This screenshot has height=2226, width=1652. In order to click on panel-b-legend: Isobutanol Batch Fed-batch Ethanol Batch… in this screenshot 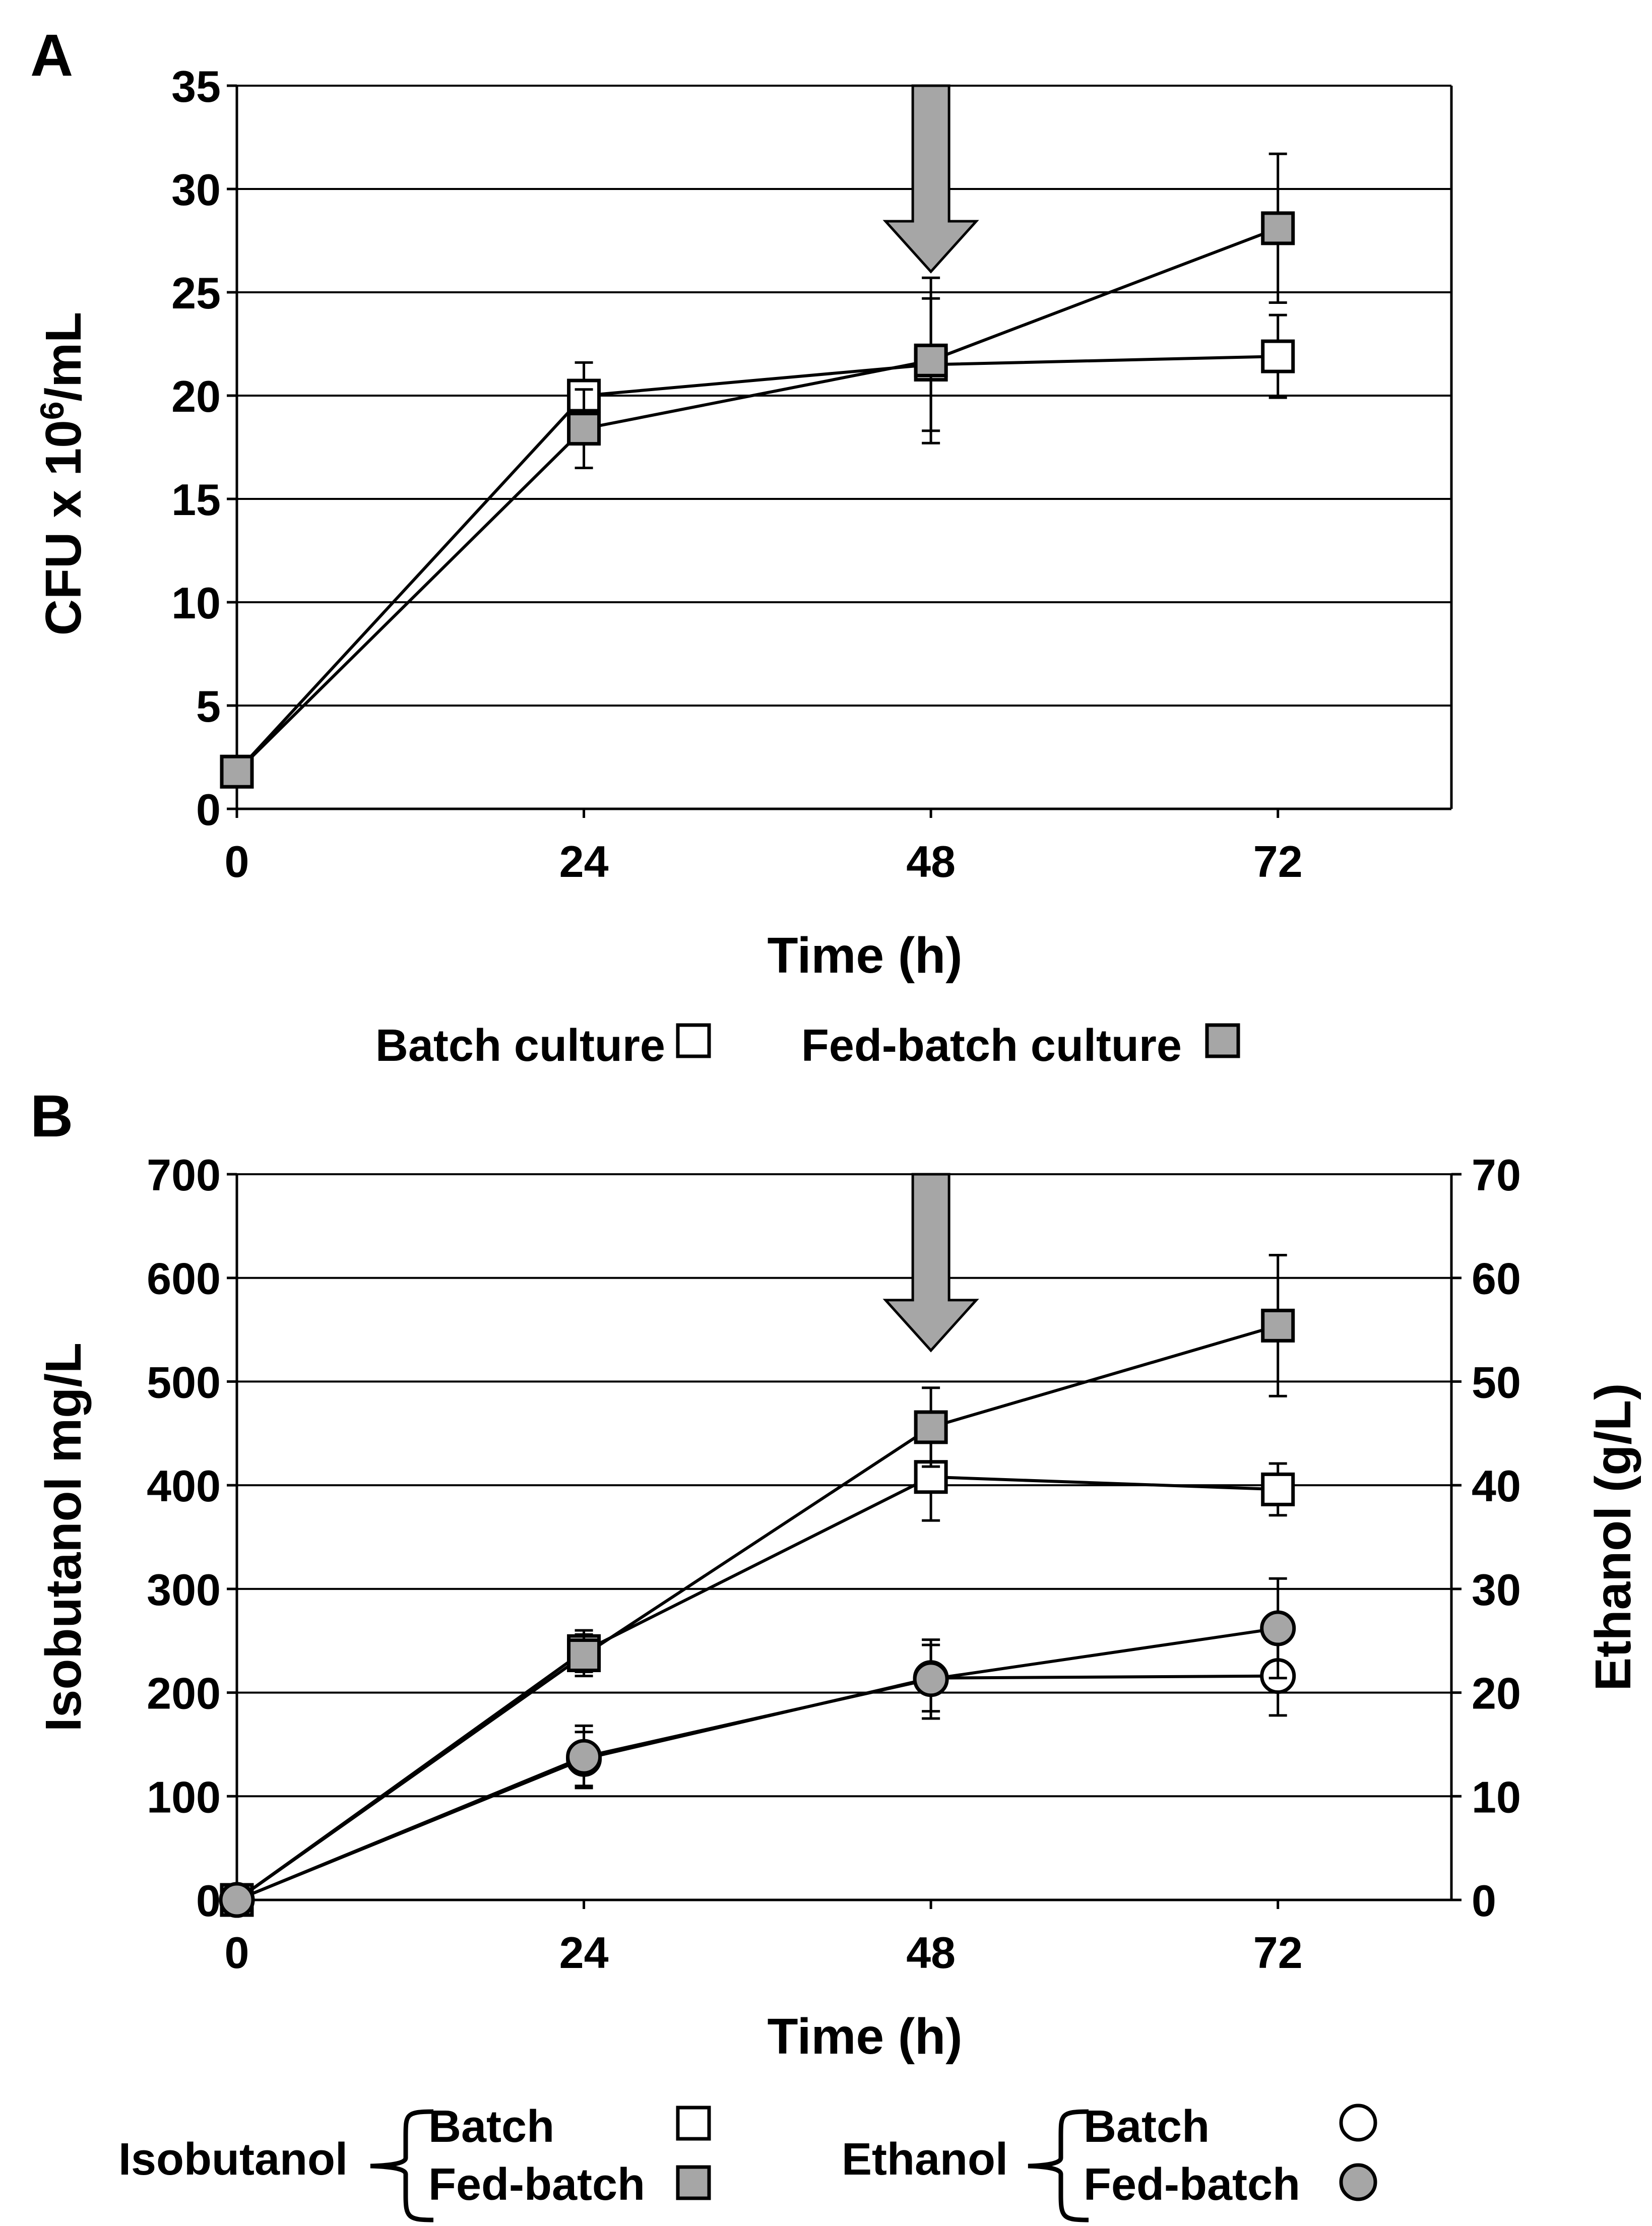, I will do `click(747, 2162)`.